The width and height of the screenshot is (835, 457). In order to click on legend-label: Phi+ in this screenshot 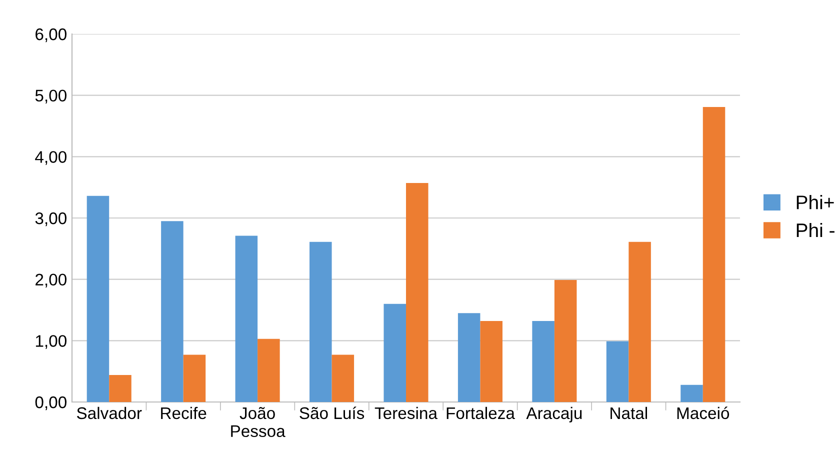, I will do `click(815, 202)`.